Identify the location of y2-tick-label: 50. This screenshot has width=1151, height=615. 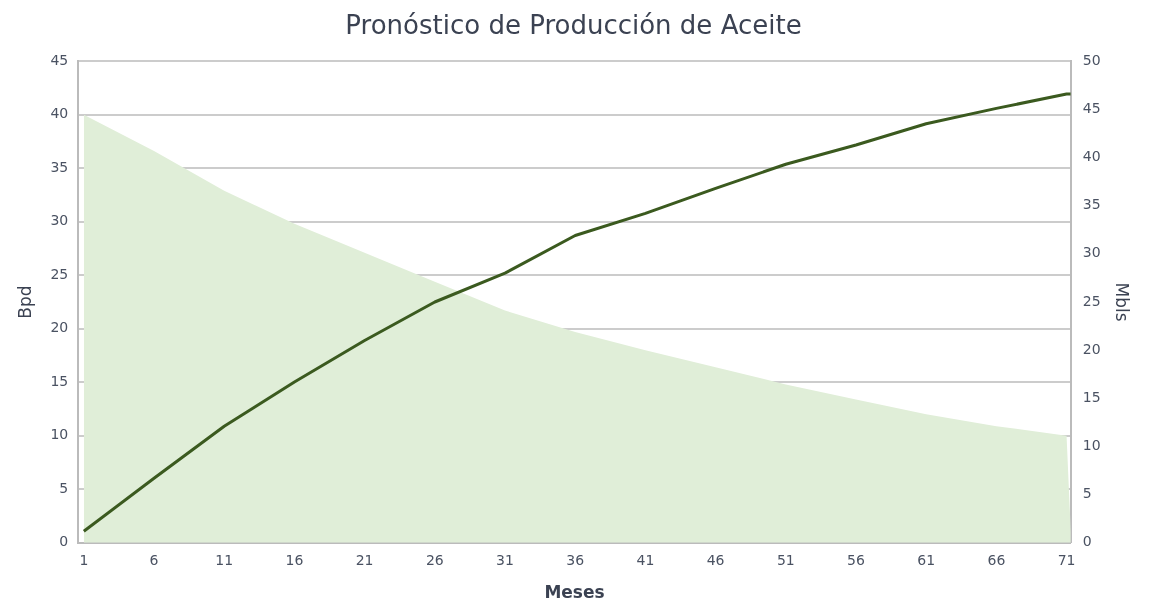
(1091, 59).